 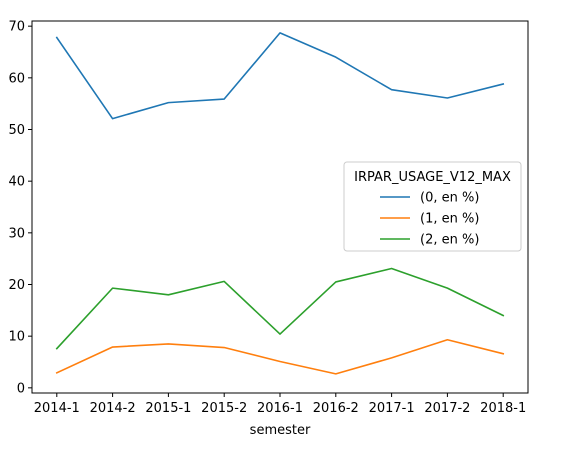 I want to click on x-tick-label: 2014-2, so click(x=113, y=408).